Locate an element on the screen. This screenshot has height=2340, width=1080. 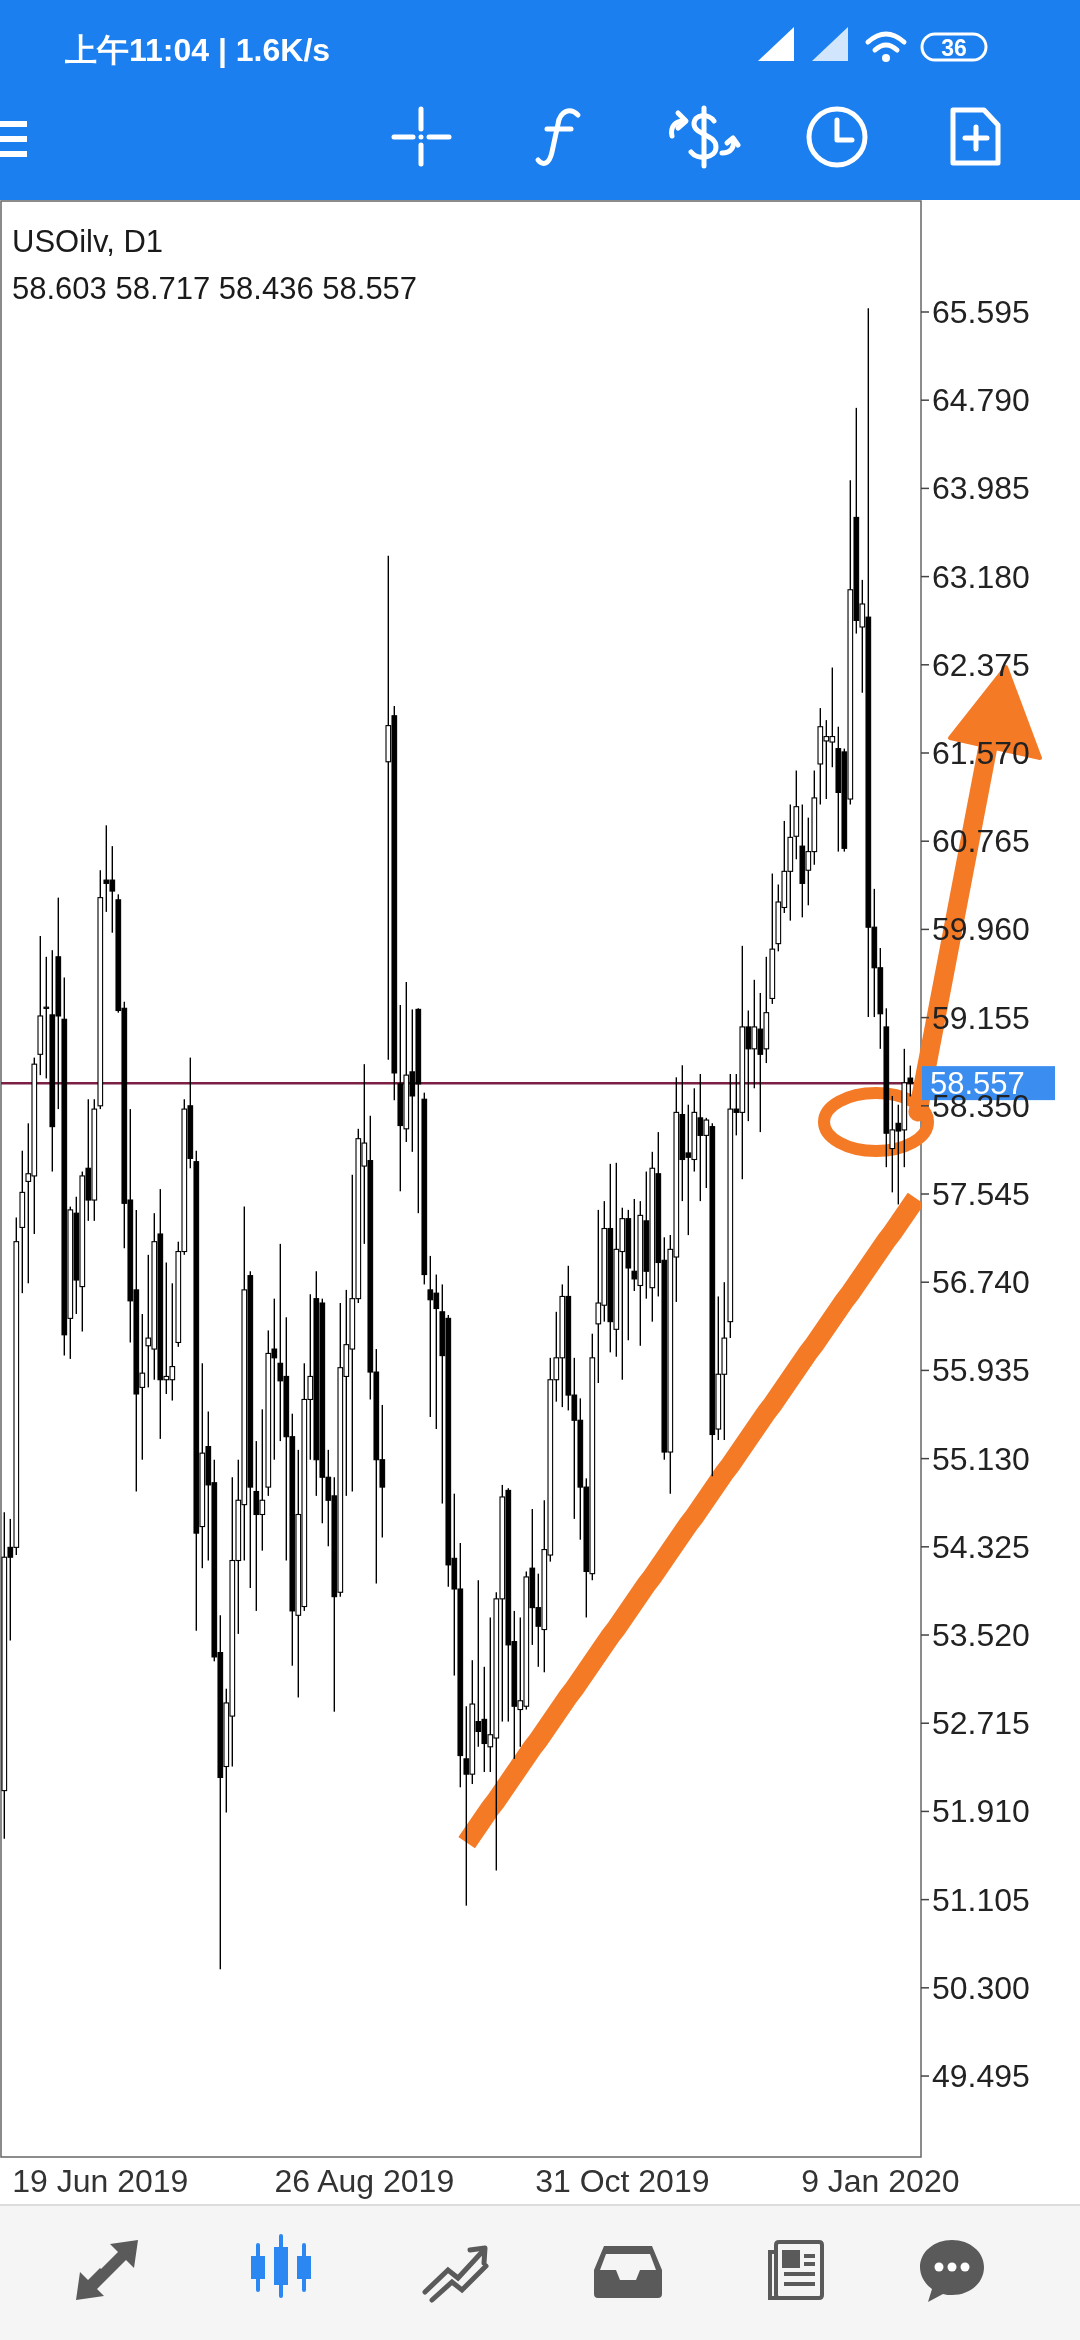
y-tick-label: 55.935 is located at coordinates (981, 1370).